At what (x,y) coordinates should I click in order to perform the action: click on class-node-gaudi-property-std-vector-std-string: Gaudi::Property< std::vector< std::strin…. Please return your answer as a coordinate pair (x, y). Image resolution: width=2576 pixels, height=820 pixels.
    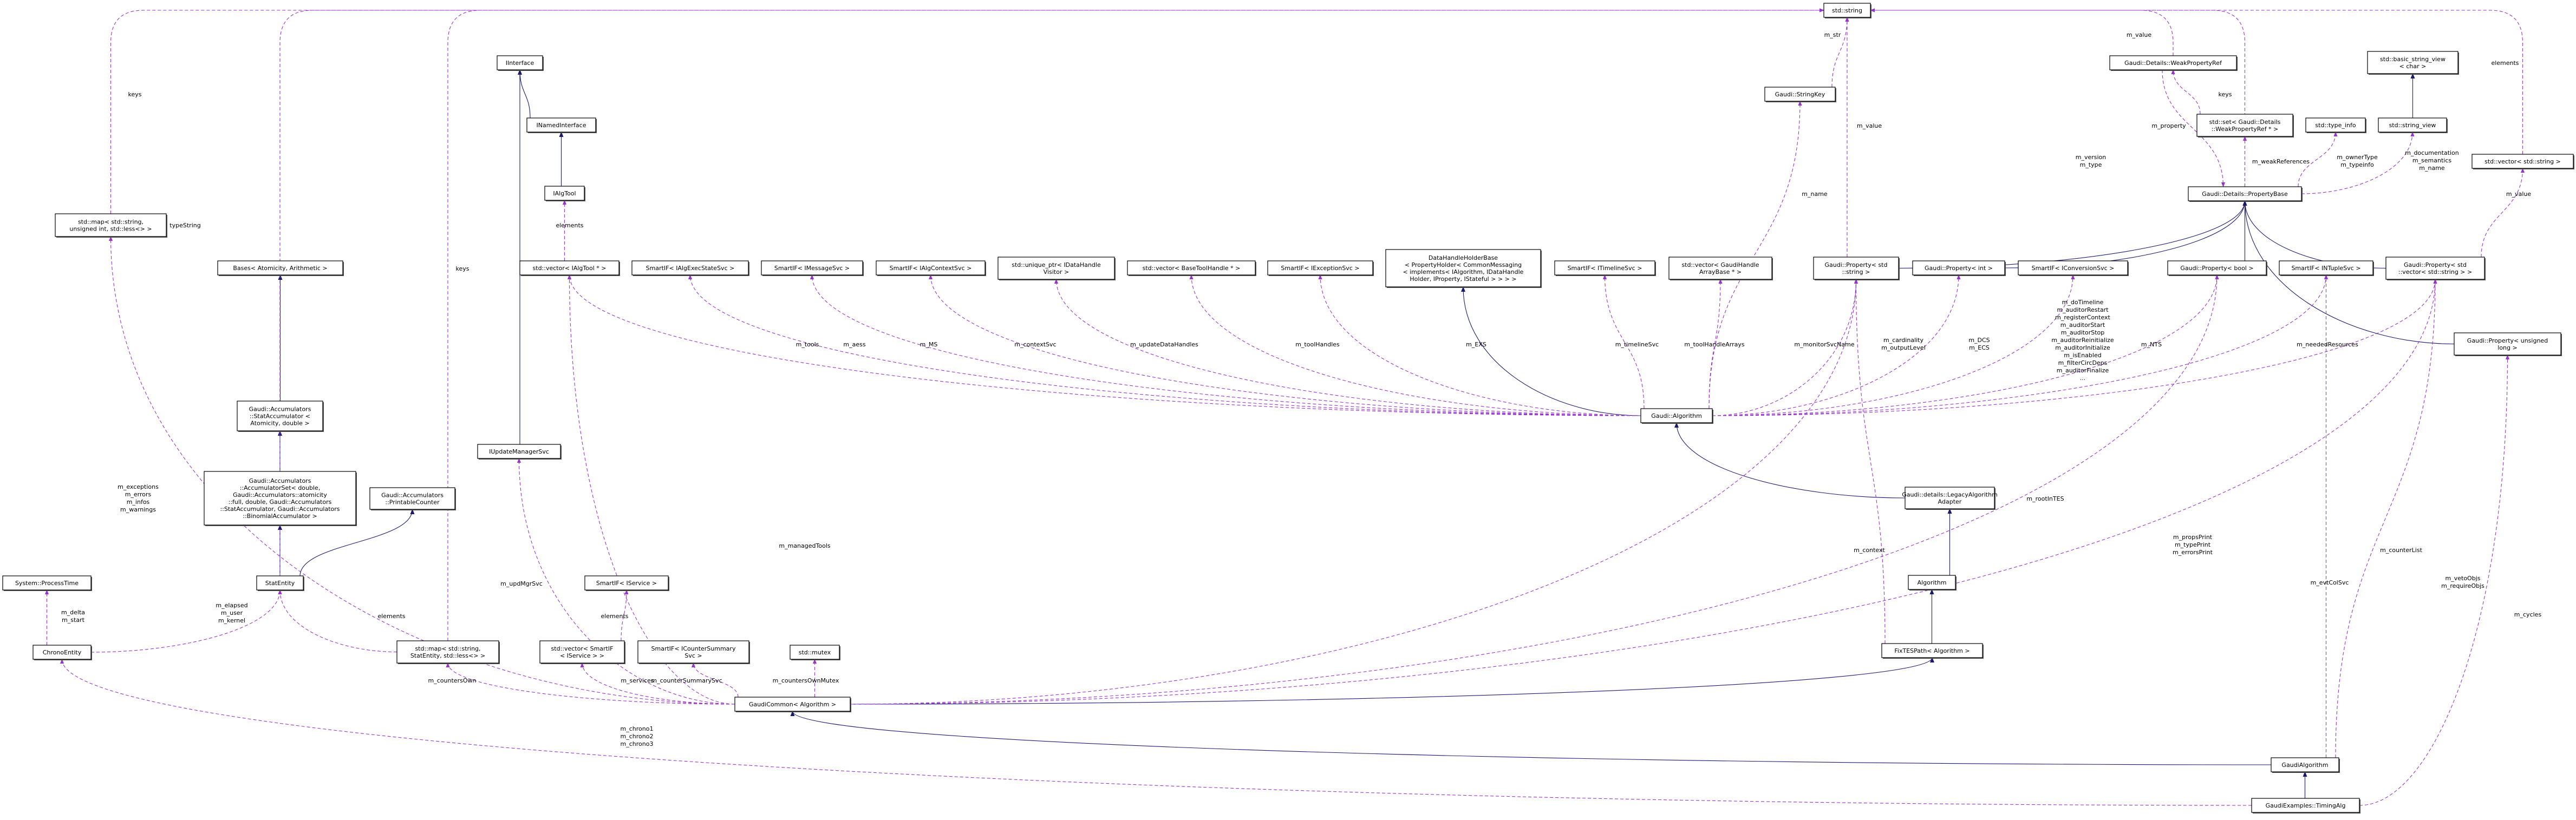
    Looking at the image, I should click on (2435, 268).